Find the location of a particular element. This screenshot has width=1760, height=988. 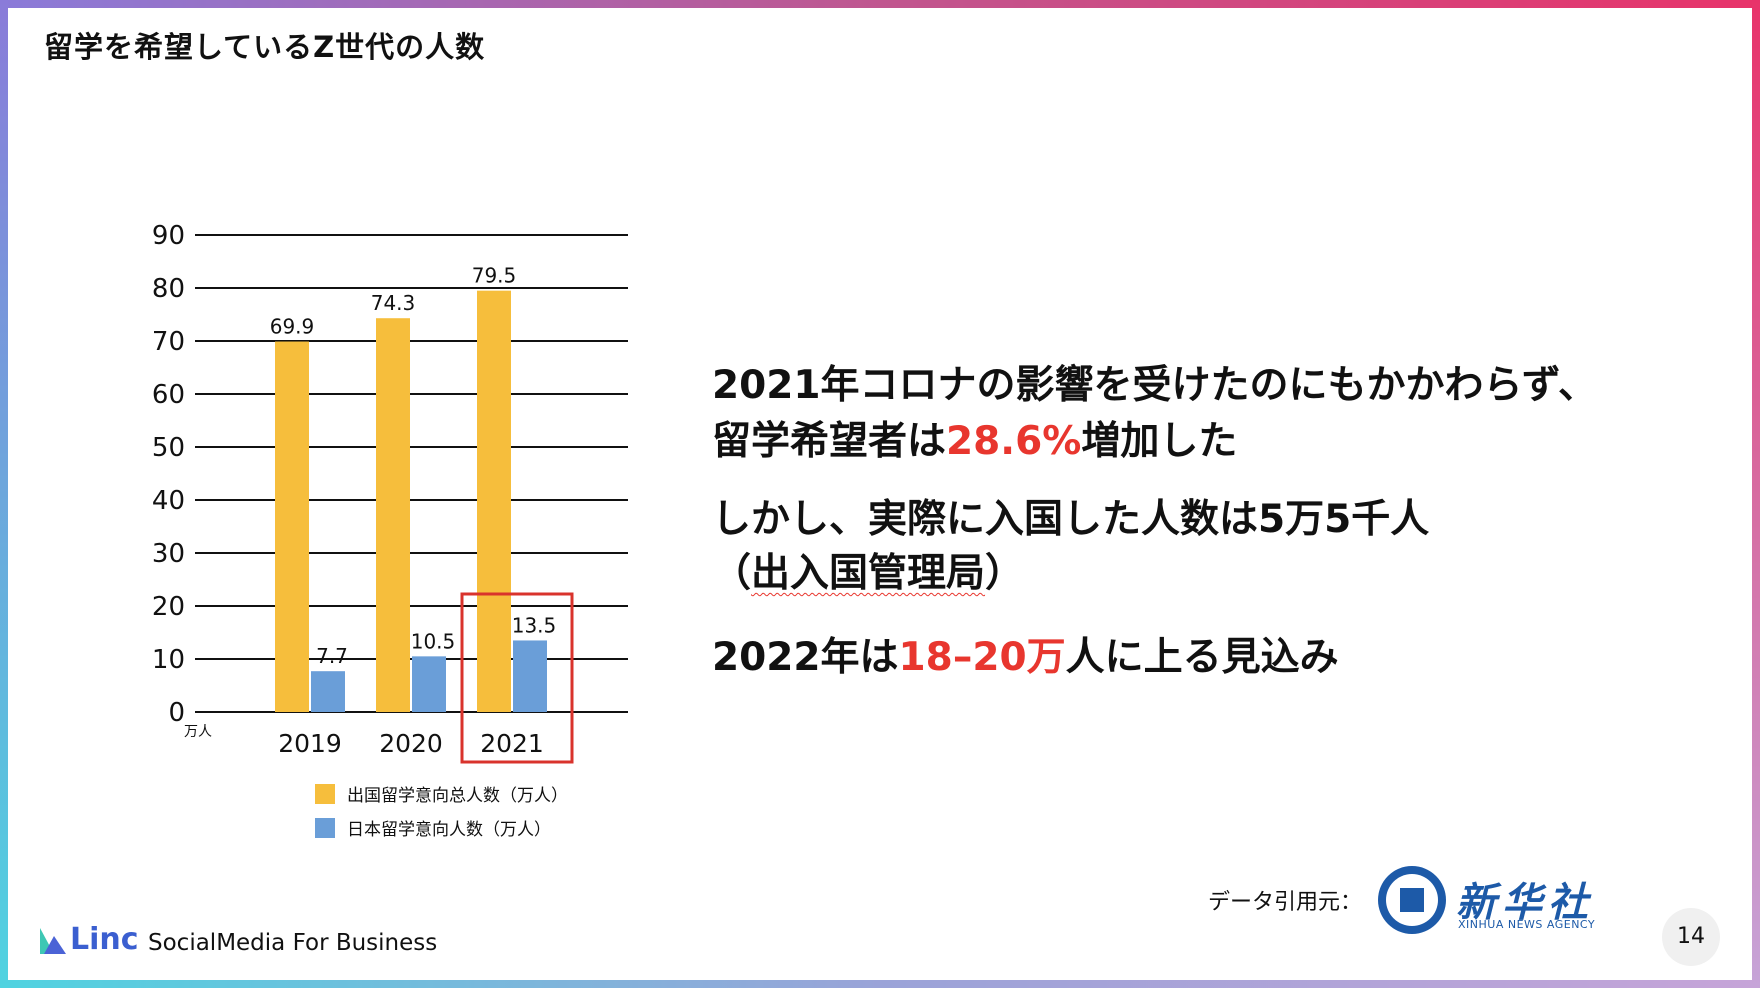

x-tick-label-2021: 2021 is located at coordinates (512, 743).